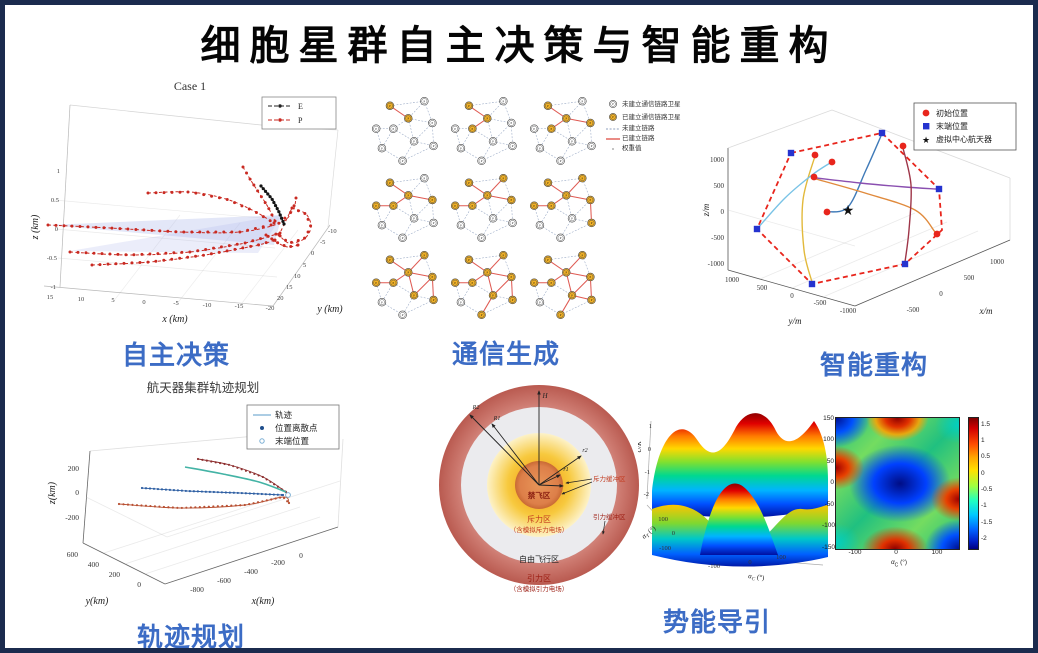 The image size is (1038, 653). Describe the element at coordinates (539, 588) in the screenshot. I see `label-attraction-sub: （含模拟引力电场）` at that location.